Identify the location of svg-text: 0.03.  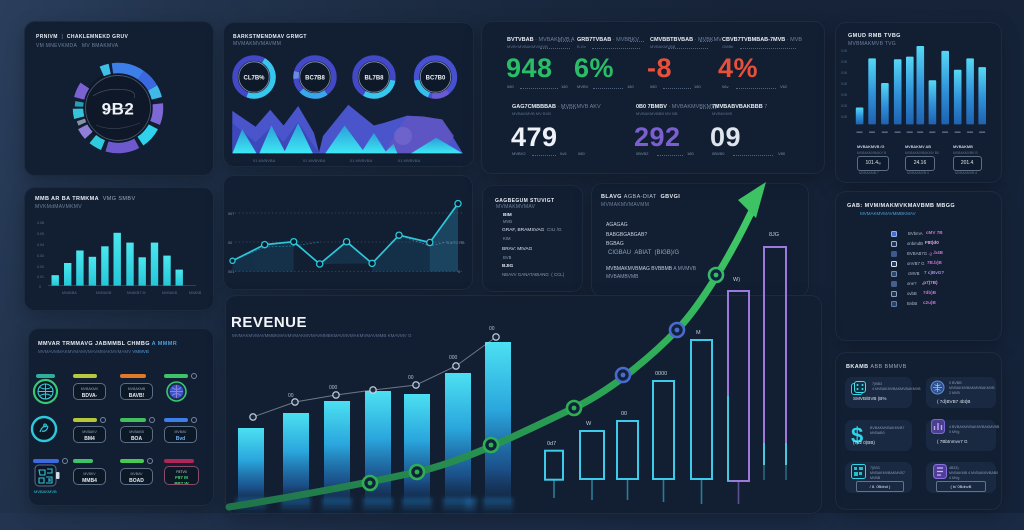
(40, 256).